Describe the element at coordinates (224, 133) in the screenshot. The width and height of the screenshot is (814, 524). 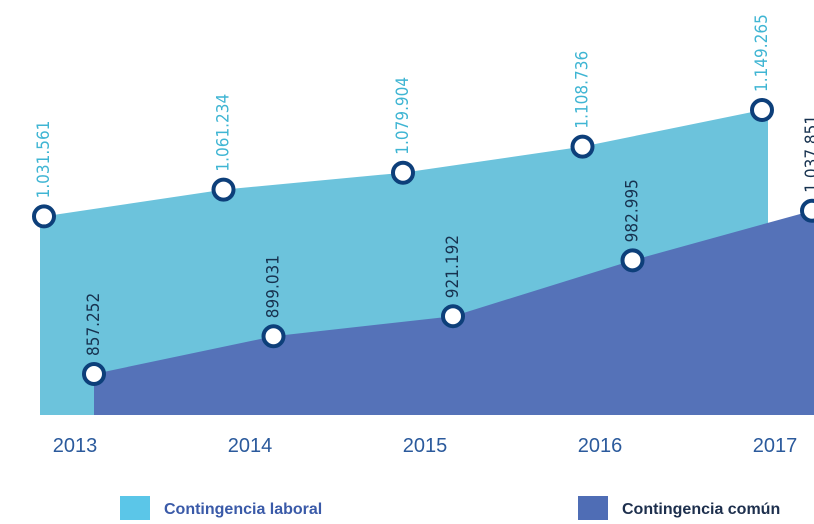
I see `value-label: 1.061.234` at that location.